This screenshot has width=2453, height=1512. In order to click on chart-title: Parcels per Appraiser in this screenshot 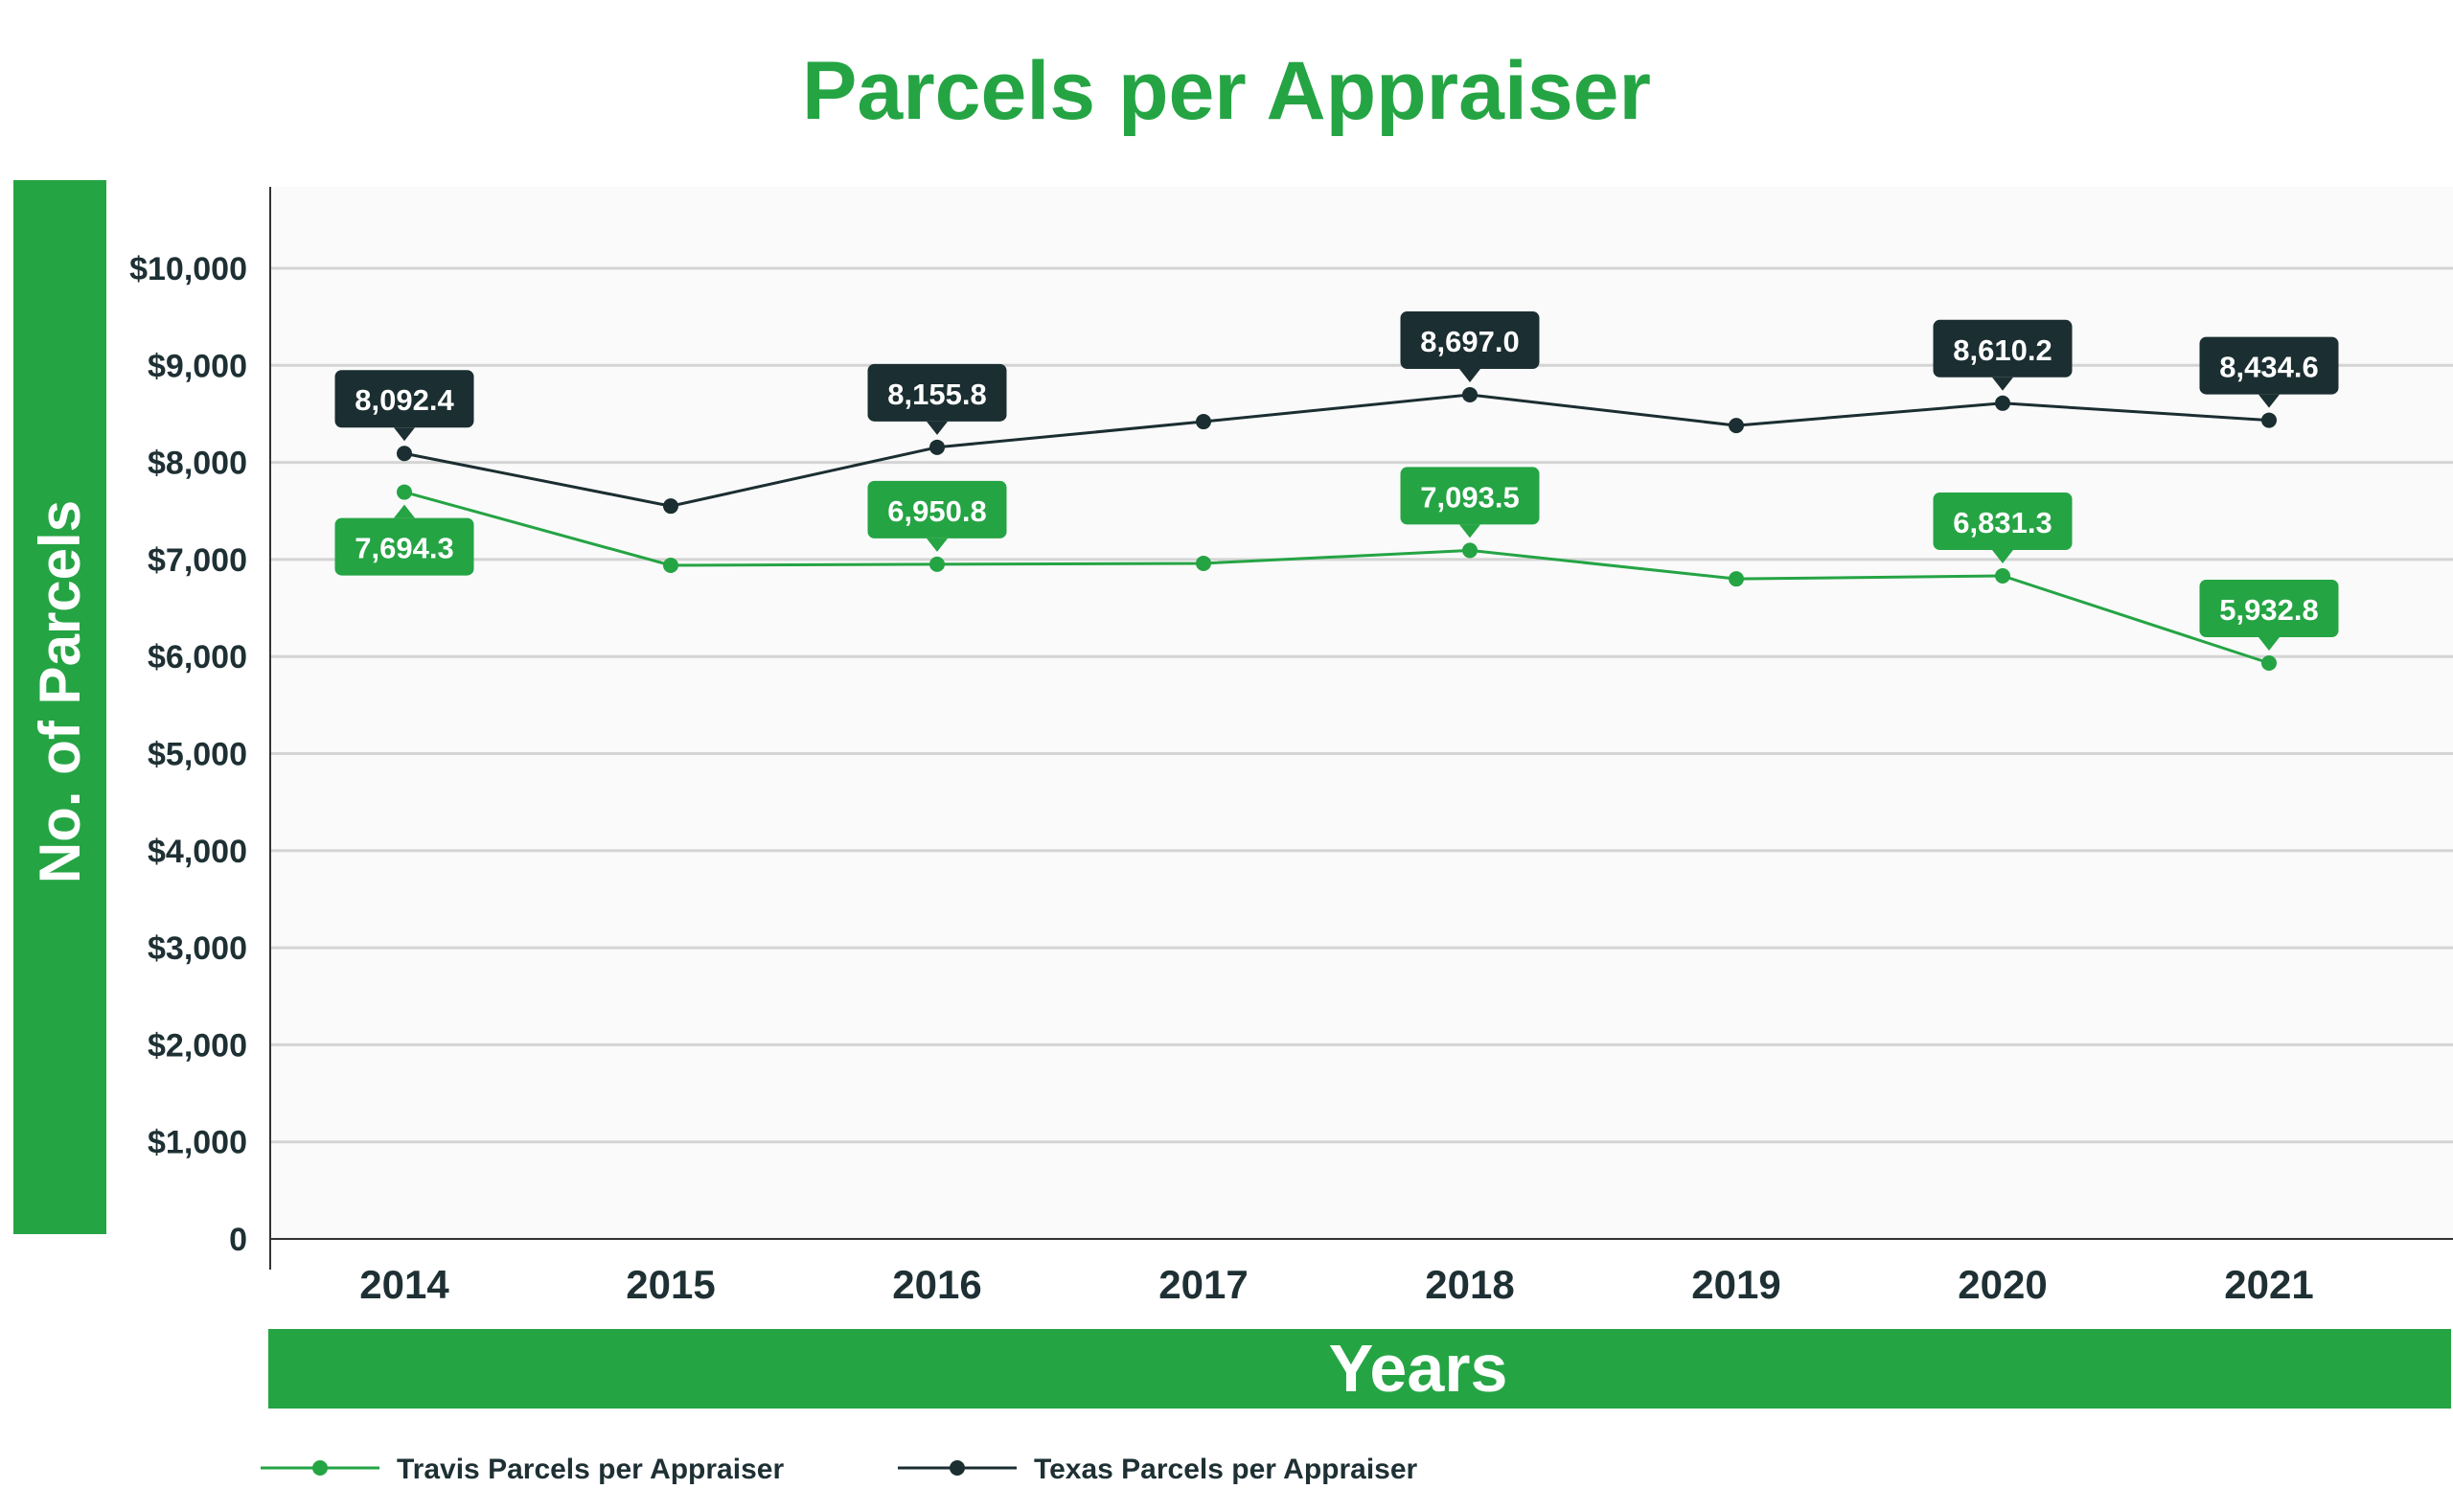, I will do `click(1226, 91)`.